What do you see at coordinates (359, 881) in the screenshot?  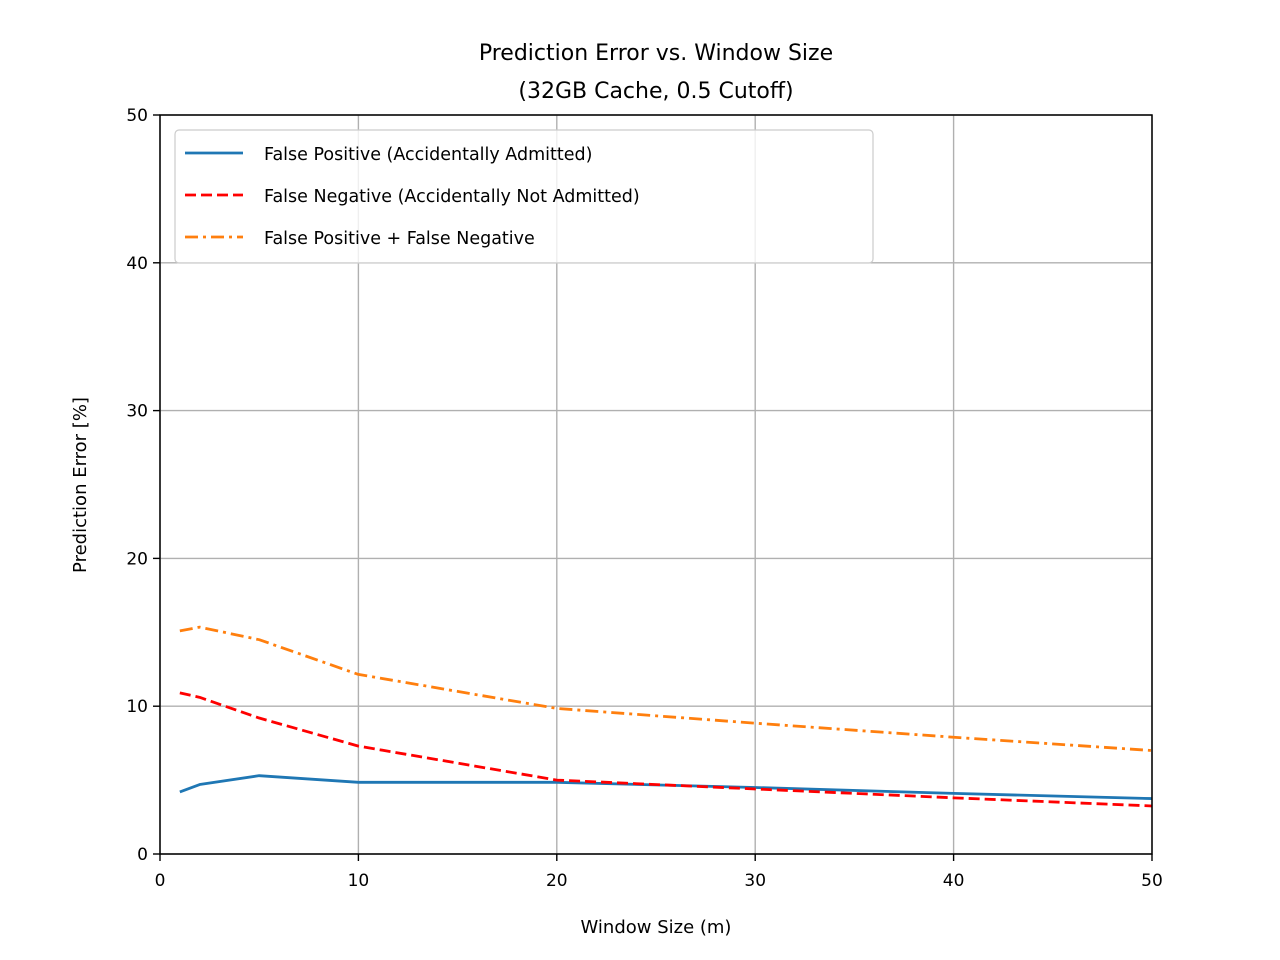 I see `x-tick-label: 10` at bounding box center [359, 881].